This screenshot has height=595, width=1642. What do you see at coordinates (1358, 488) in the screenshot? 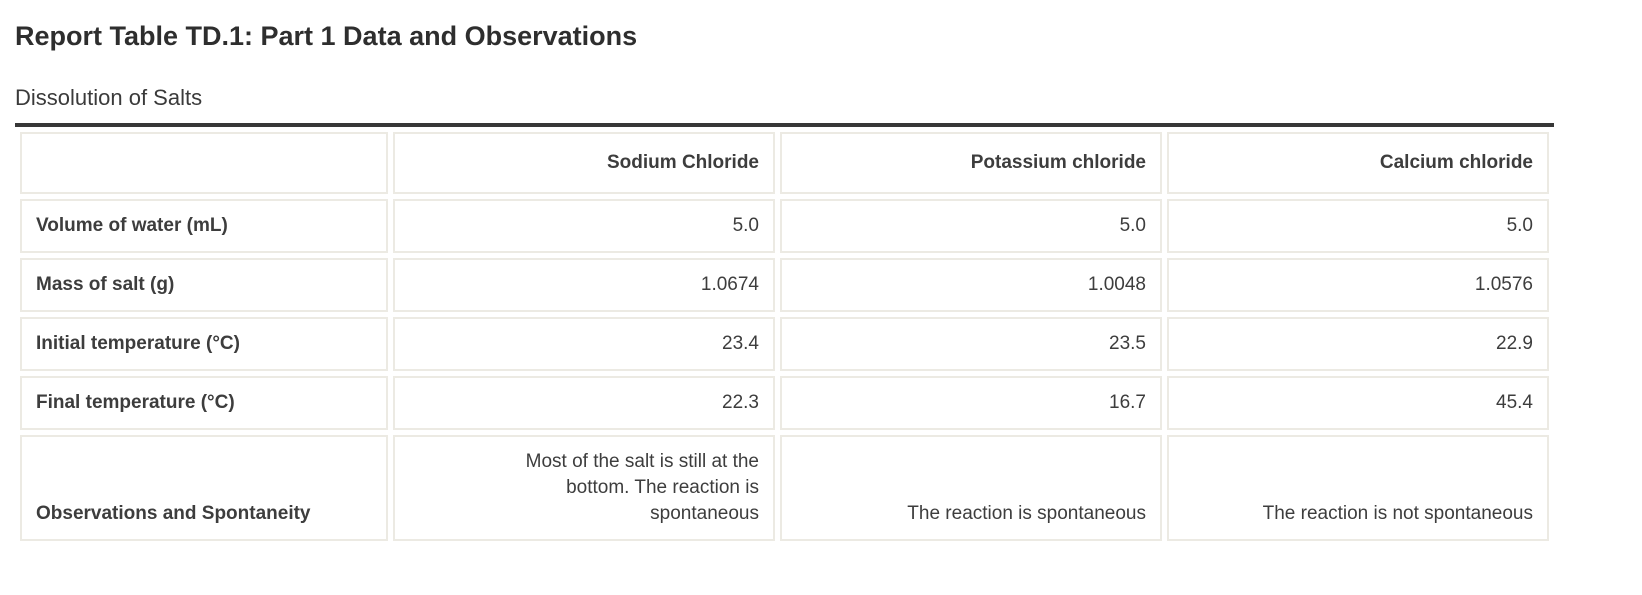
I see `cell-observations-calcium: The reaction is not spontaneous` at bounding box center [1358, 488].